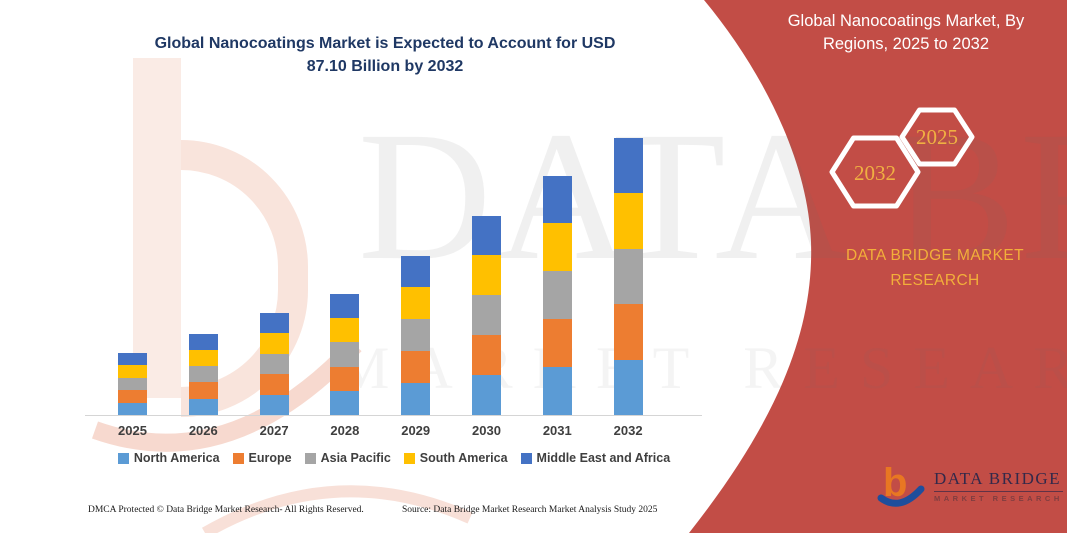 This screenshot has width=1067, height=533. I want to click on legend-item-europe: Europe, so click(262, 458).